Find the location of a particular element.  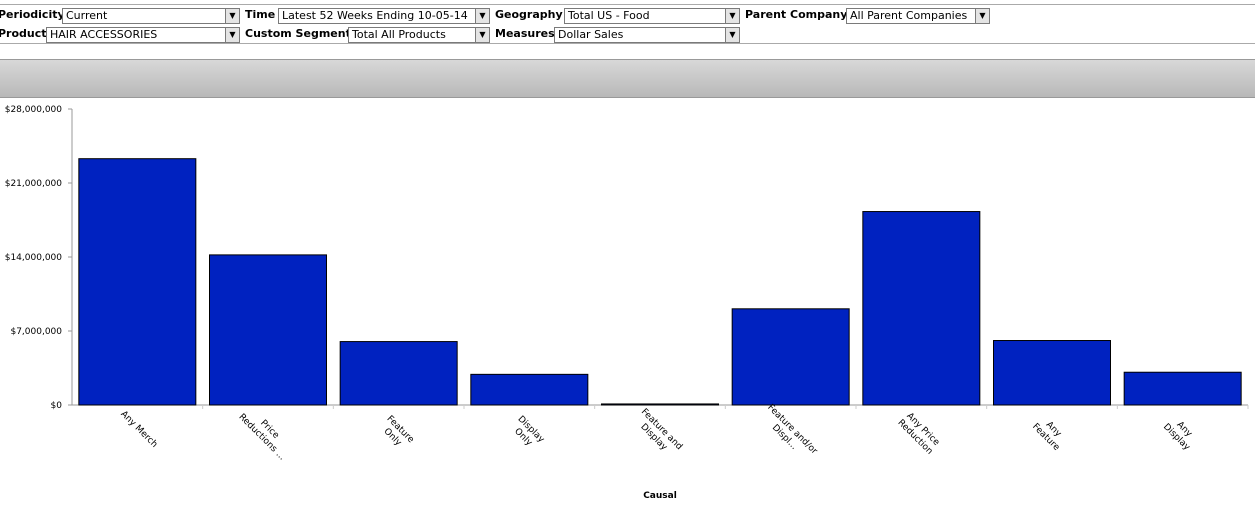

x-tick-label: Feature andDisplay is located at coordinates (657, 433).